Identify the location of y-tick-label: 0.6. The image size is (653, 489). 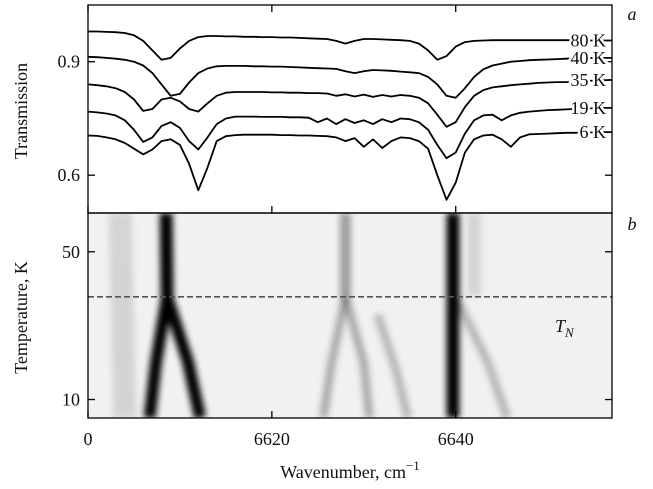
(69, 175).